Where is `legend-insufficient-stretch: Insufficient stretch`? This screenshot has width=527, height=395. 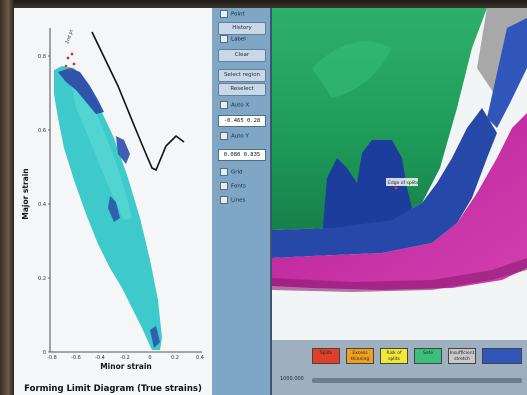
legend-insufficient-stretch: Insufficient stretch is located at coordinates (462, 356).